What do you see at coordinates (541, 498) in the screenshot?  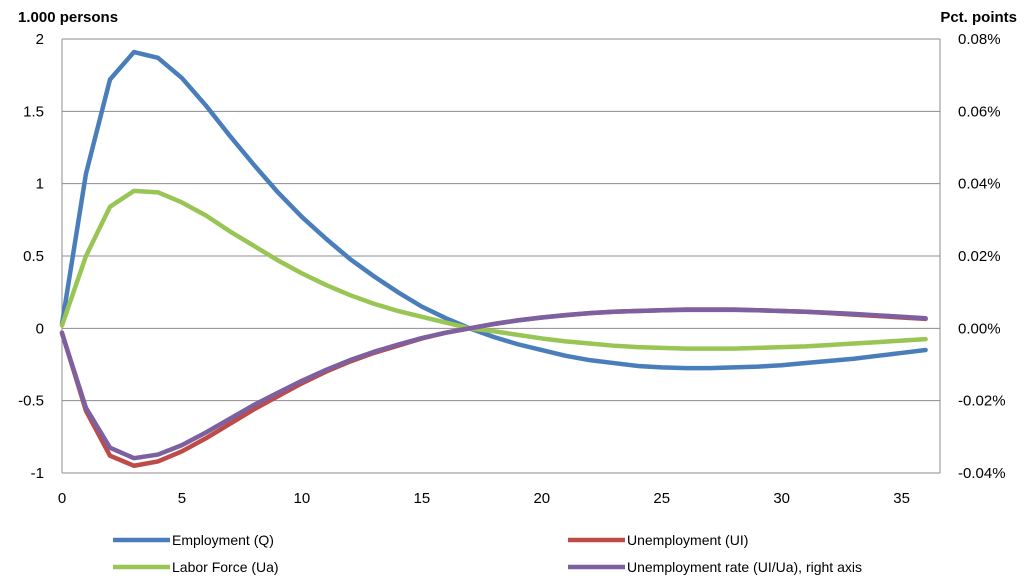 I see `x-tick-label: 20` at bounding box center [541, 498].